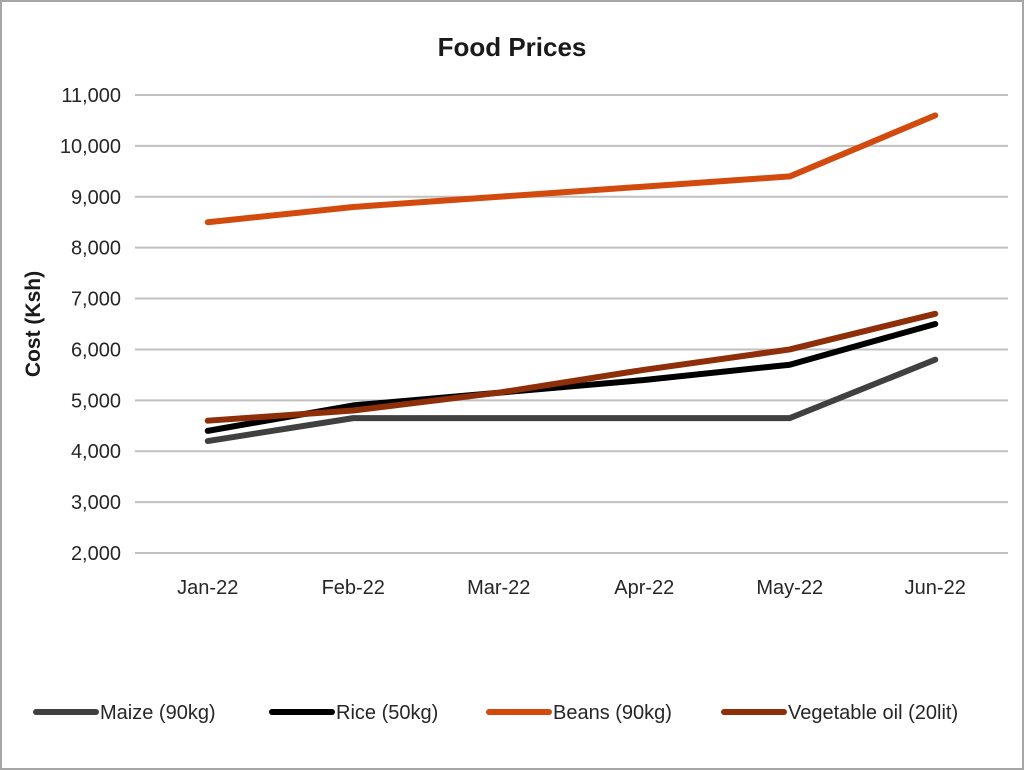 Image resolution: width=1024 pixels, height=770 pixels. Describe the element at coordinates (571, 400) in the screenshot. I see `series-line-maize-90kg` at that location.